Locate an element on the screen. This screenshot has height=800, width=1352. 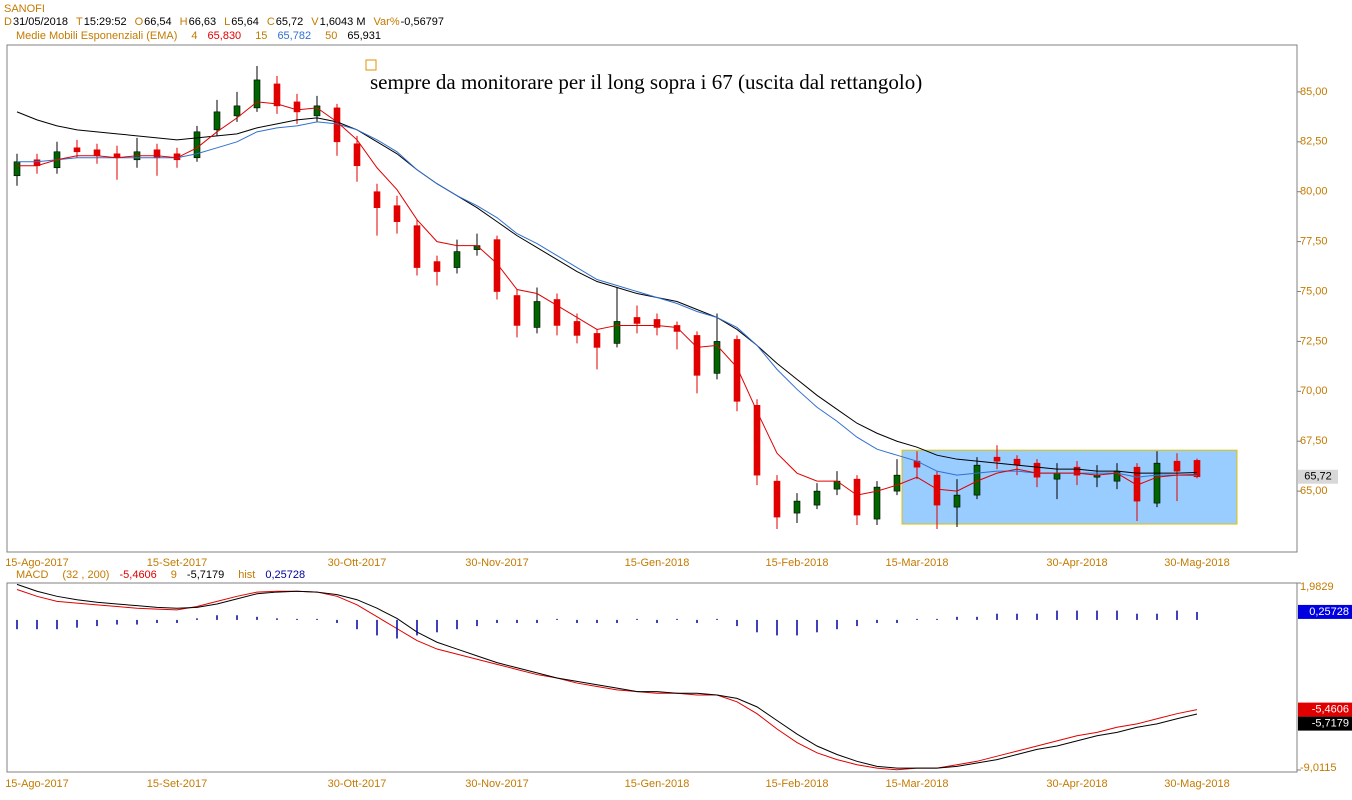
legend-value: 65,931 is located at coordinates (364, 36).